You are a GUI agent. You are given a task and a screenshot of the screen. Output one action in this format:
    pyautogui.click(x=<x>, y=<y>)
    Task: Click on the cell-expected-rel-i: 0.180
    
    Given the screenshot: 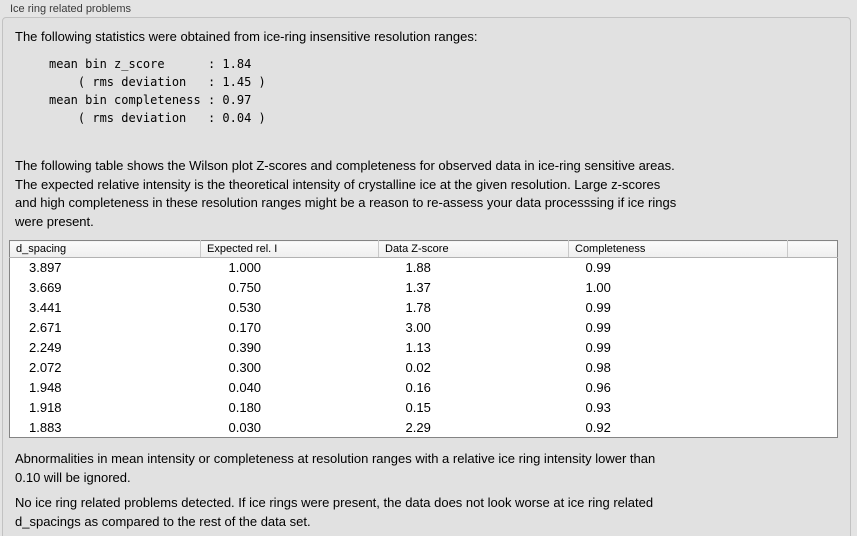 What is the action you would take?
    pyautogui.click(x=245, y=407)
    